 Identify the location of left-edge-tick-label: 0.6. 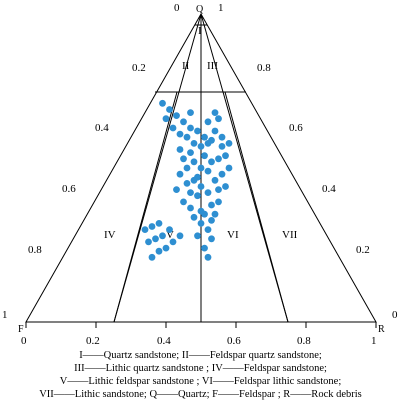
(69, 189).